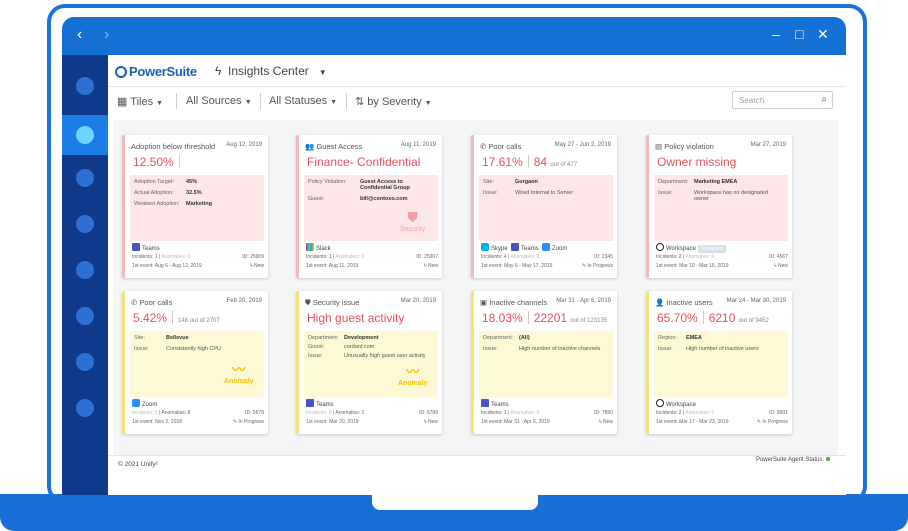  What do you see at coordinates (731, 196) in the screenshot?
I see `detail-value: Workspace has no designated owner` at bounding box center [731, 196].